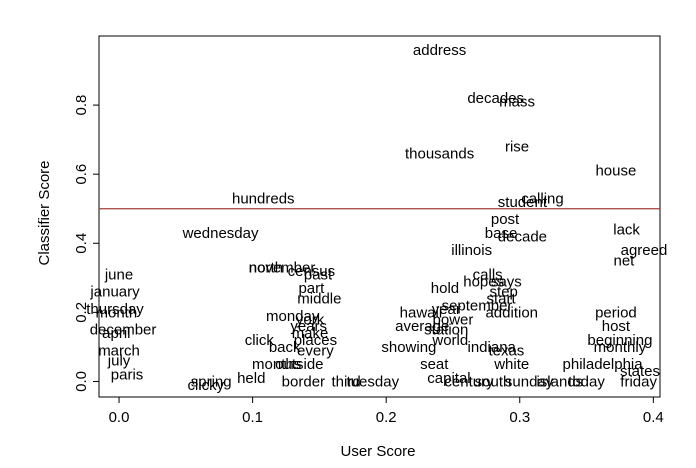 The height and width of the screenshot is (468, 696). Describe the element at coordinates (493, 381) in the screenshot. I see `word-point: south` at that location.